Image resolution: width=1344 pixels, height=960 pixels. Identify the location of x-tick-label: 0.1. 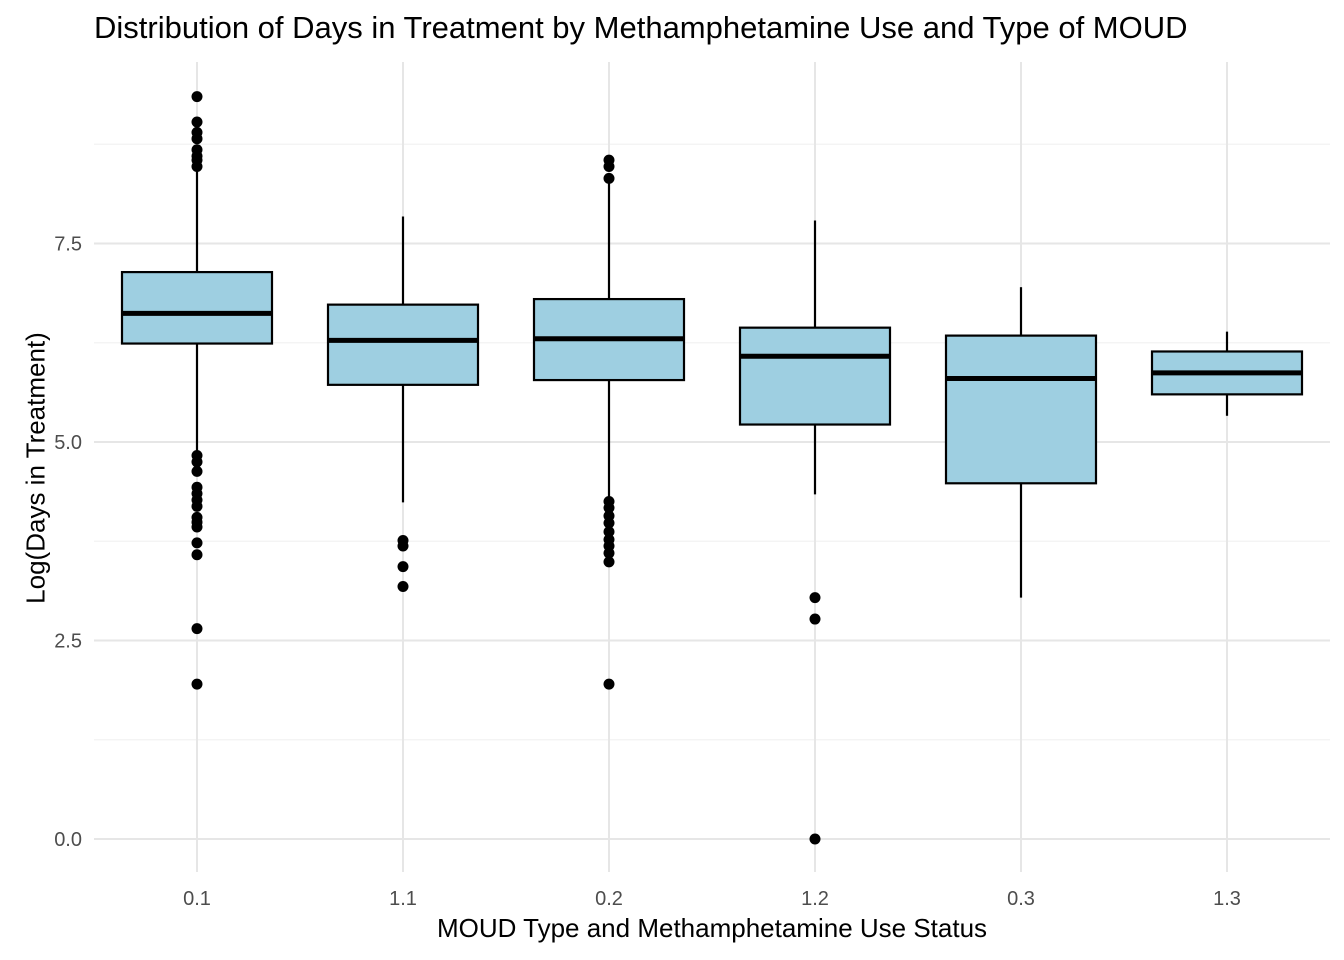
(197, 899).